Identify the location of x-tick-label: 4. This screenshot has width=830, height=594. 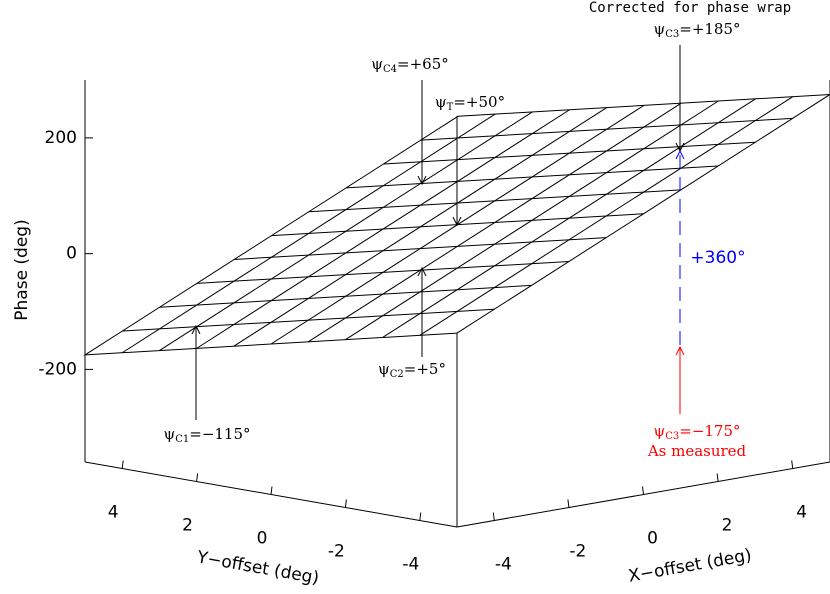
(801, 513).